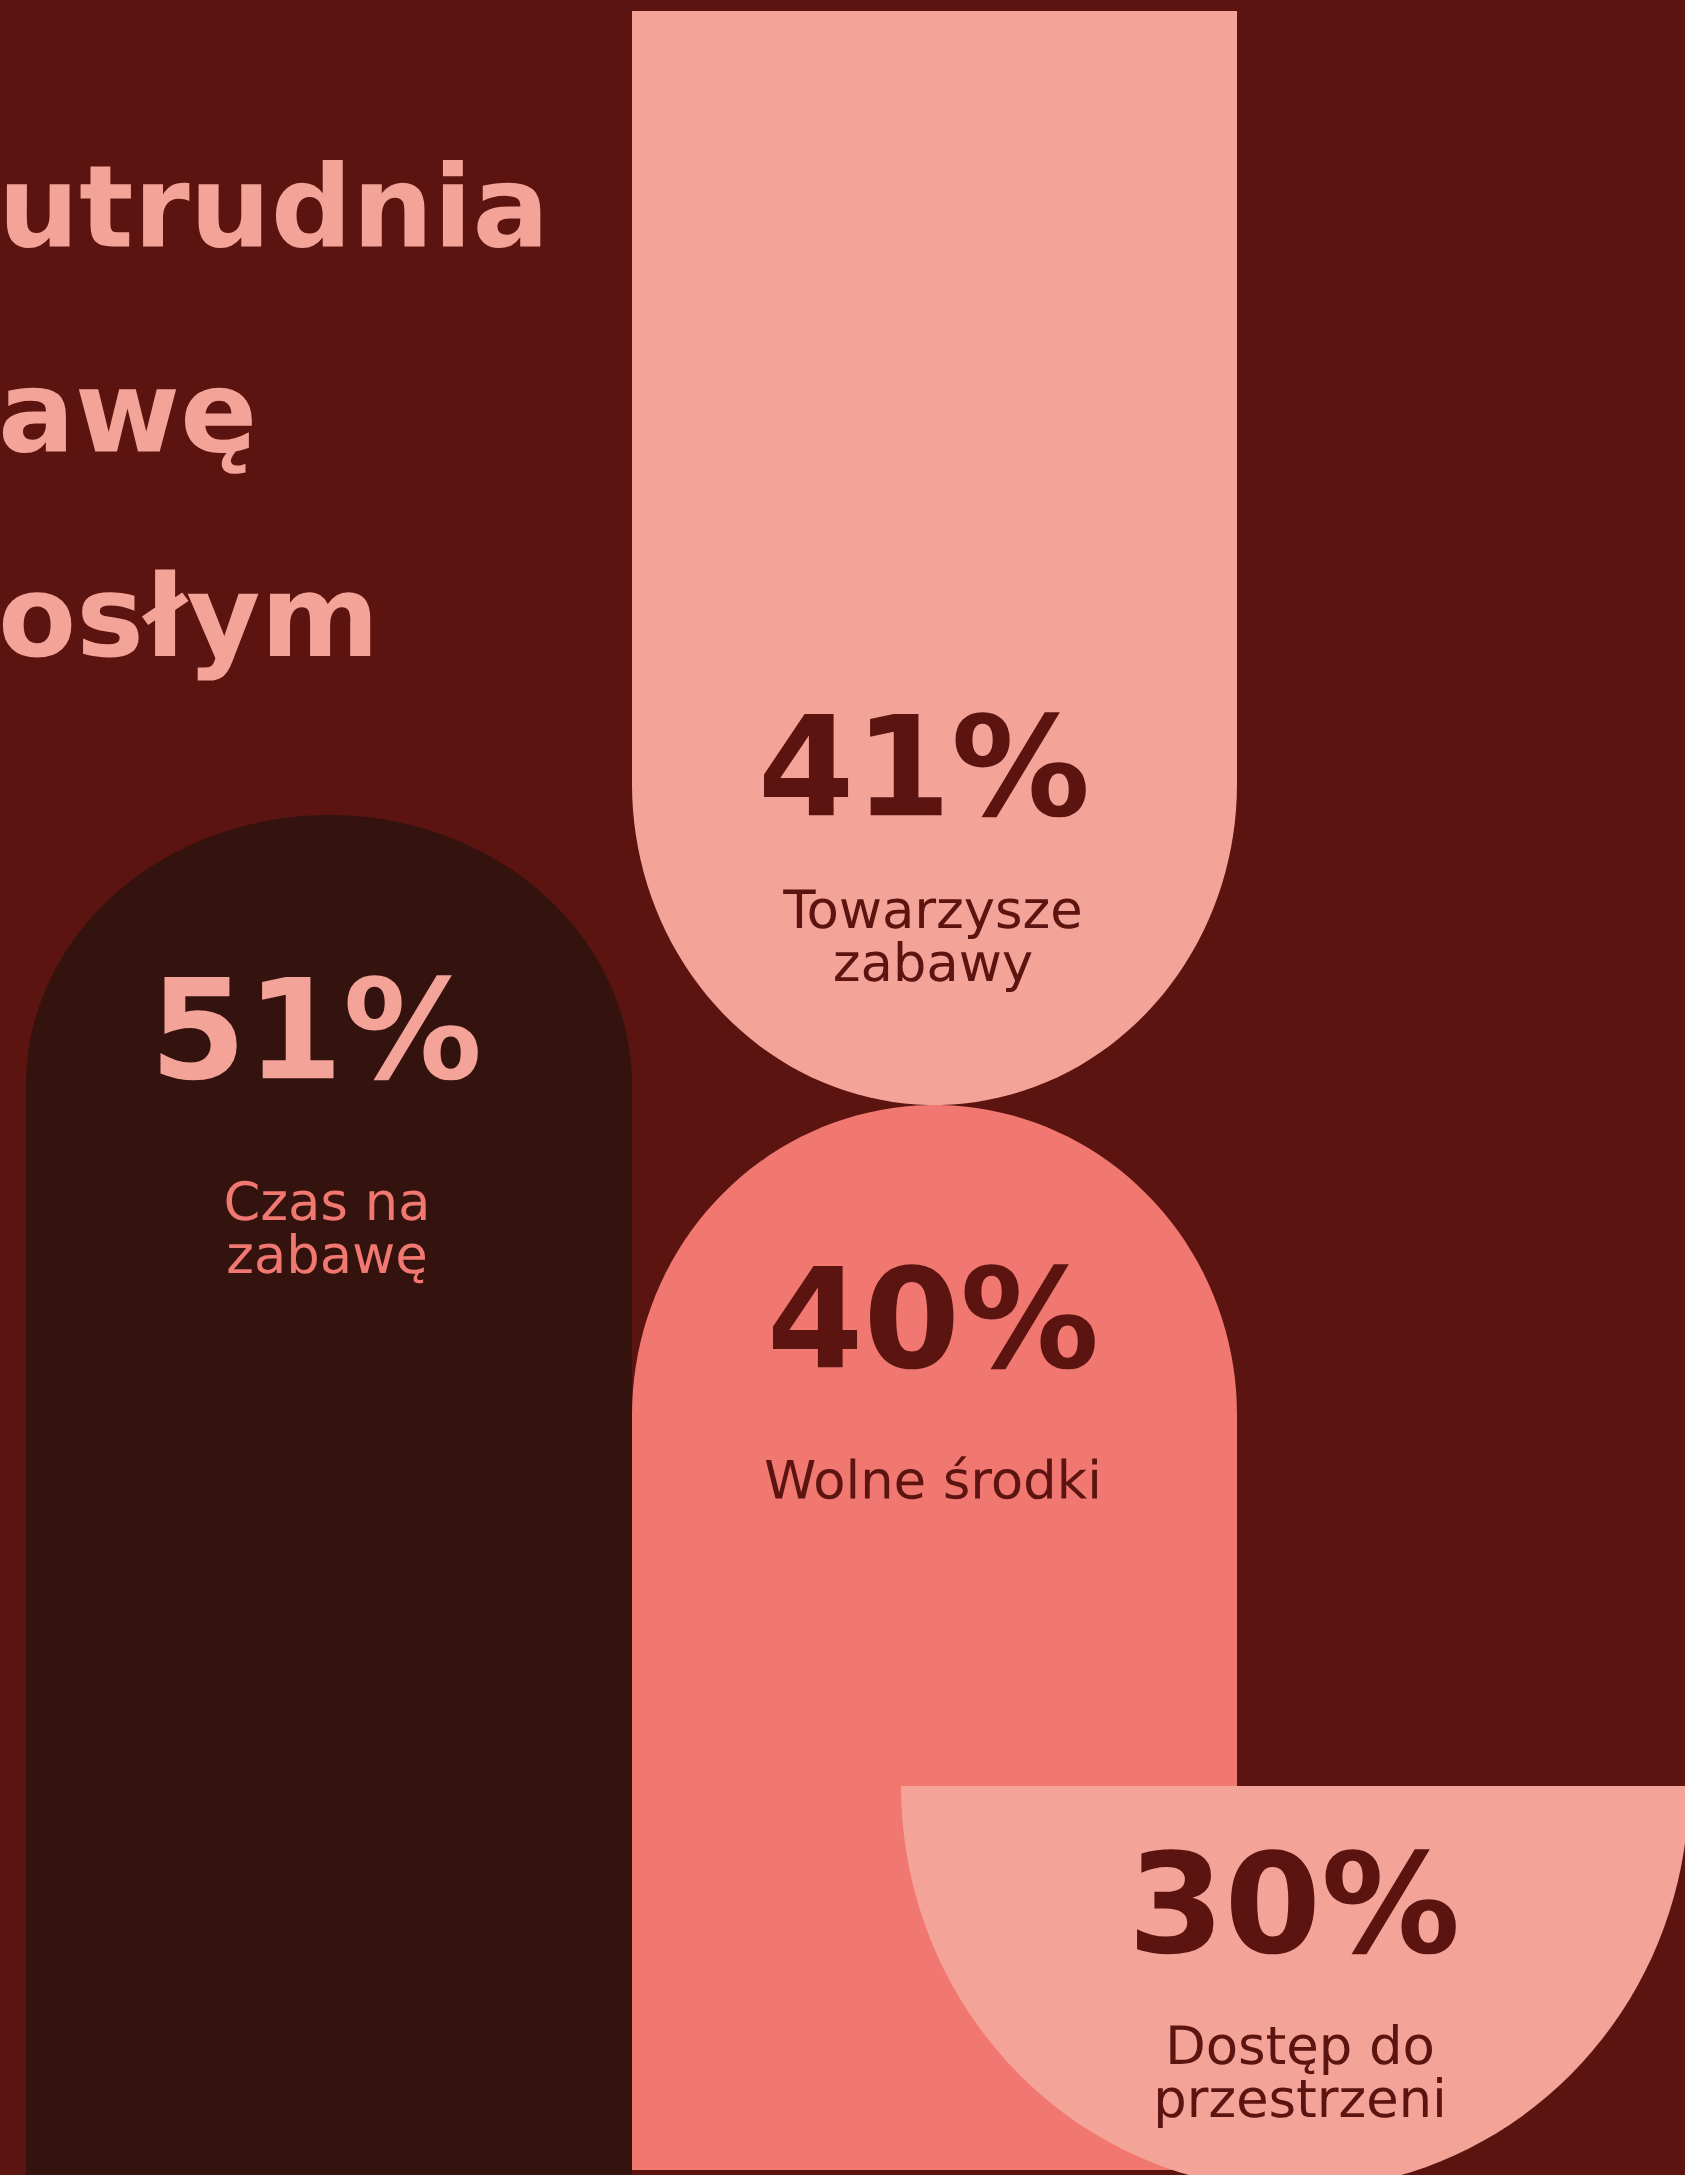 The height and width of the screenshot is (2175, 1685). Describe the element at coordinates (271, 420) in the screenshot. I see `chart-title: utrudnia awę osłym` at that location.